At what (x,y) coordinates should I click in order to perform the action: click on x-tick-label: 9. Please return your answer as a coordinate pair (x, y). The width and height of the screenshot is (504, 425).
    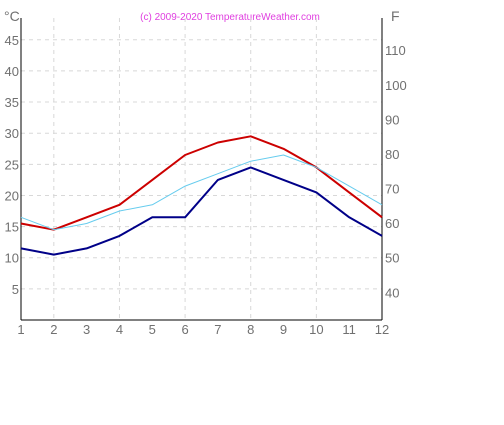
    Looking at the image, I should click on (283, 329).